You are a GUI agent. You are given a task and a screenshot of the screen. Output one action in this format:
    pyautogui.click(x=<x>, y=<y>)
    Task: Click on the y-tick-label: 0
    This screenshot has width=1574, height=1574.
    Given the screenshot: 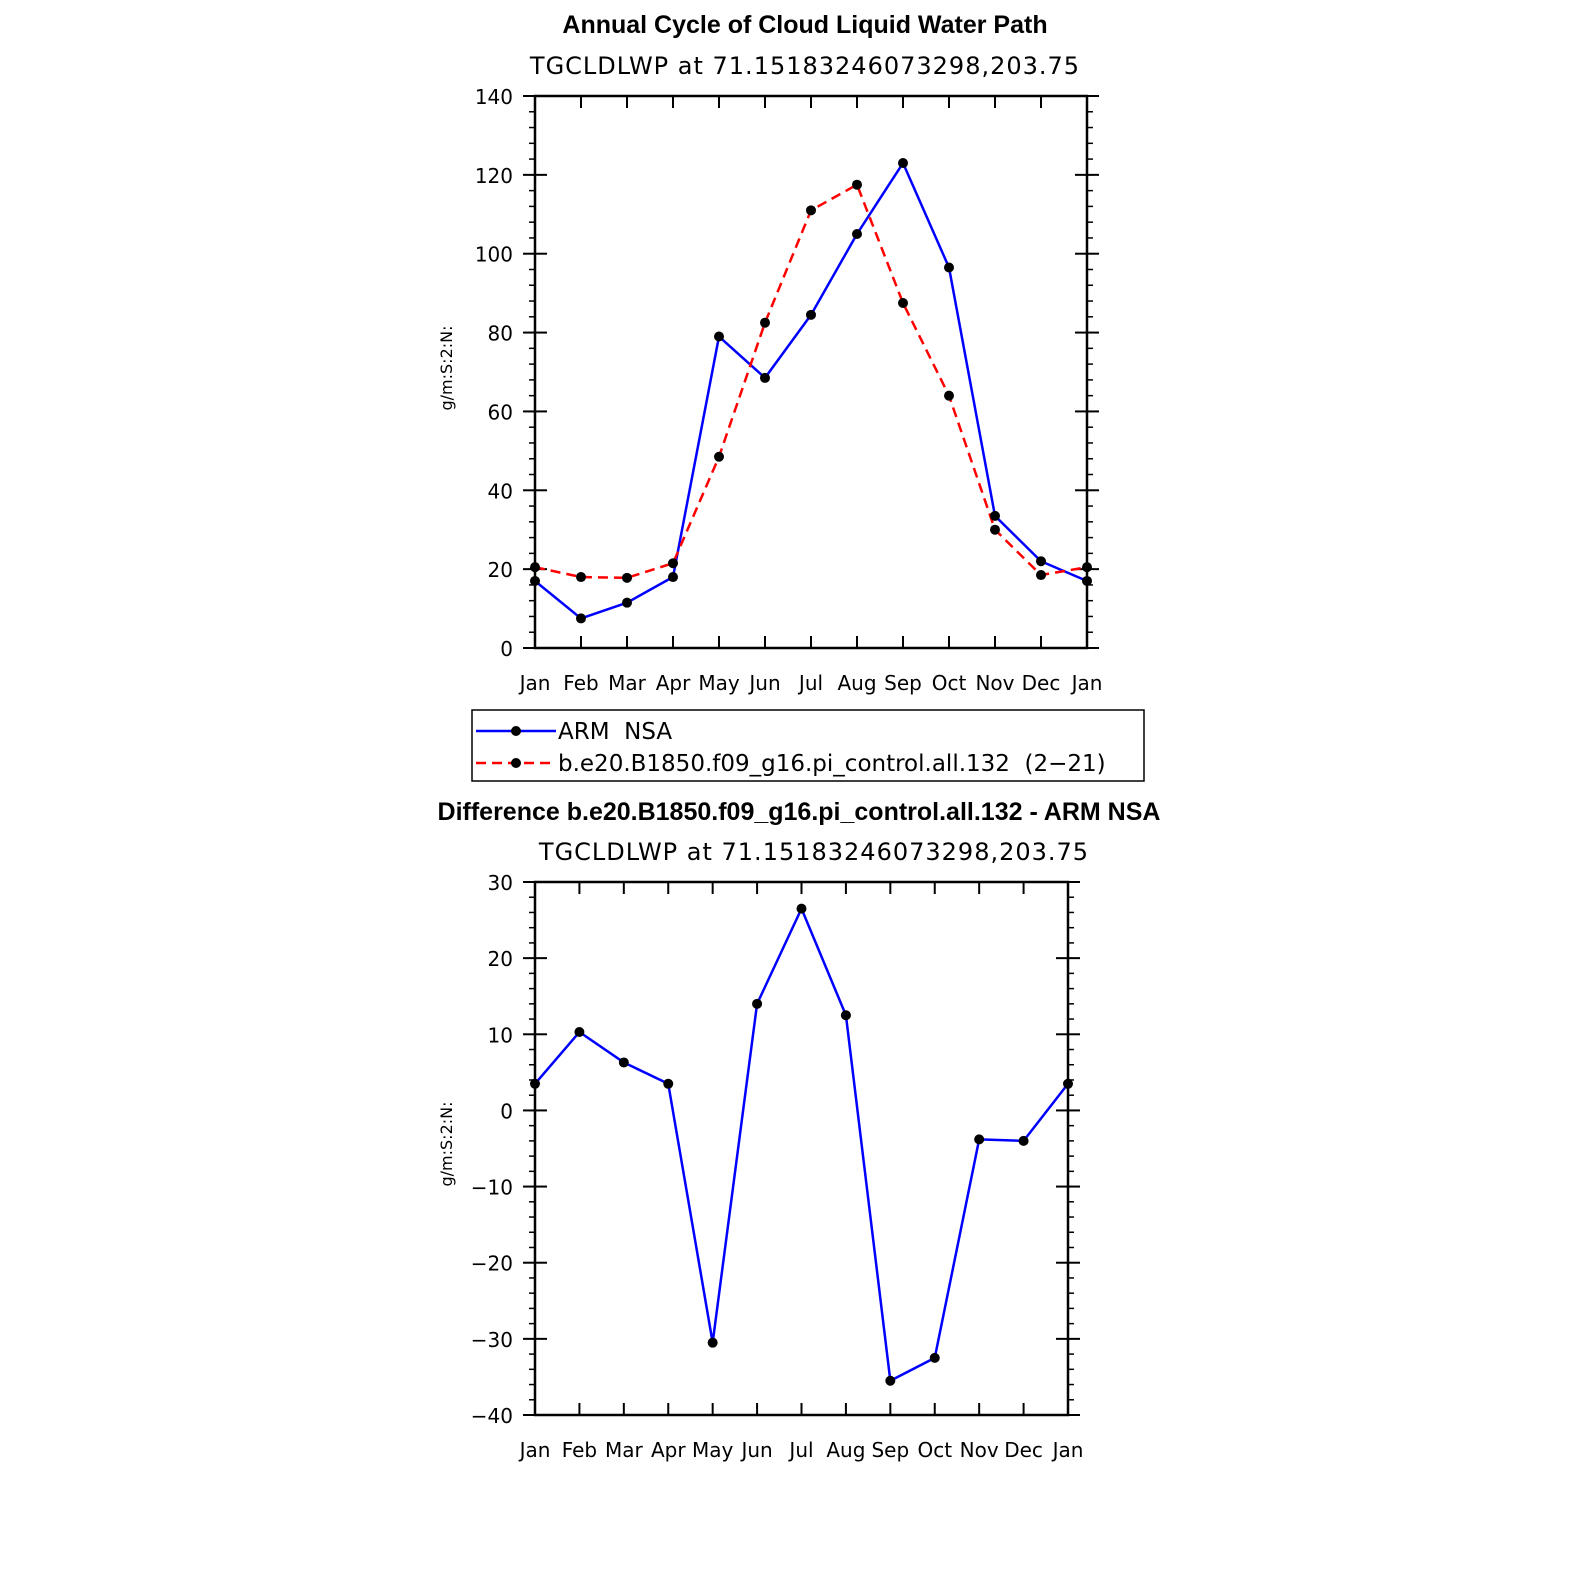 What is the action you would take?
    pyautogui.click(x=506, y=1111)
    